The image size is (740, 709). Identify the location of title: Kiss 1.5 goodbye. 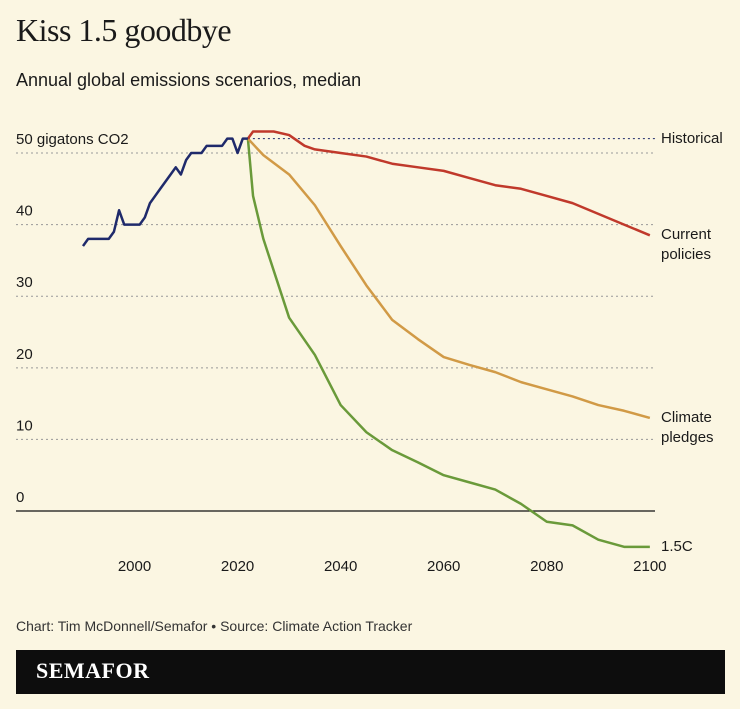
(124, 30).